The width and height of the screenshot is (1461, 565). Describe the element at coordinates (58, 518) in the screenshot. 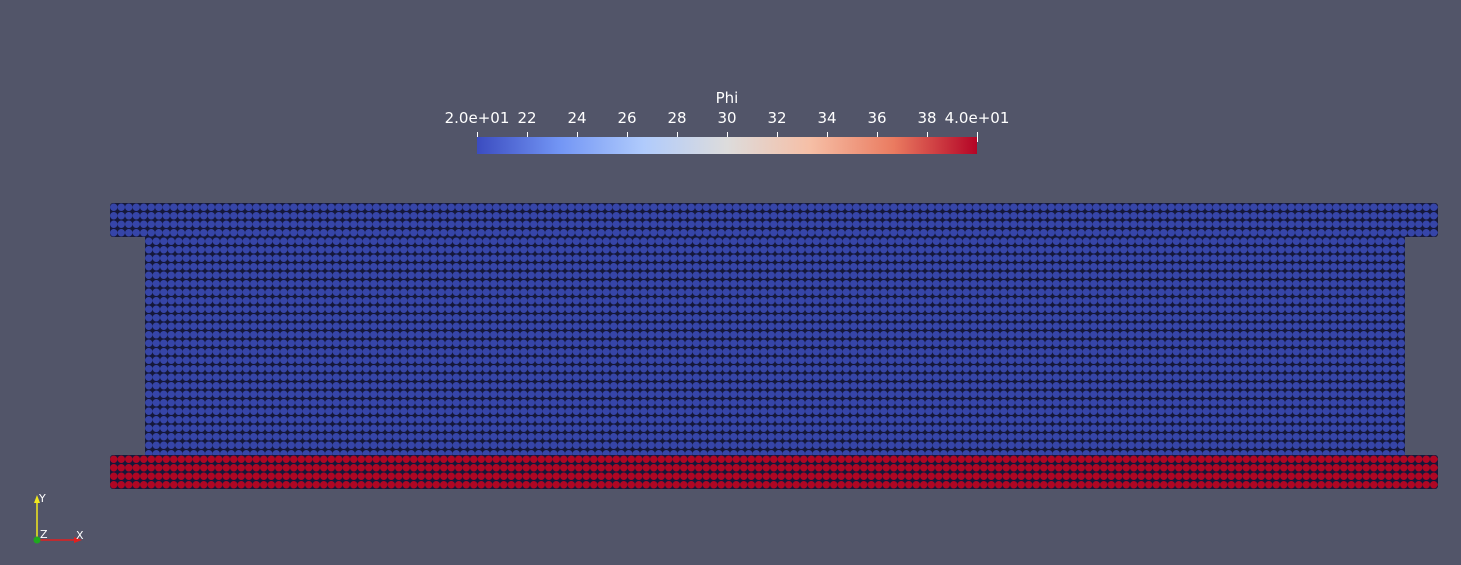

I see `orientation-axes: Y Z X` at that location.